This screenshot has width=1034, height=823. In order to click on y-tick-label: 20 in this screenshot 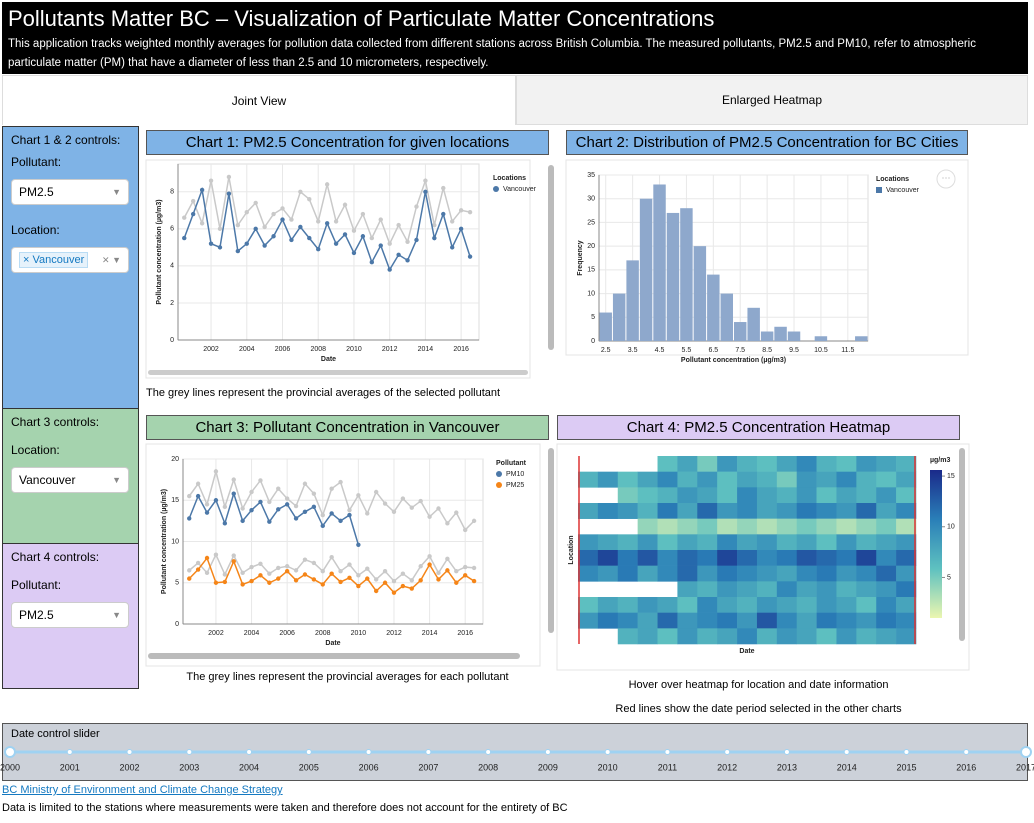, I will do `click(175, 459)`.